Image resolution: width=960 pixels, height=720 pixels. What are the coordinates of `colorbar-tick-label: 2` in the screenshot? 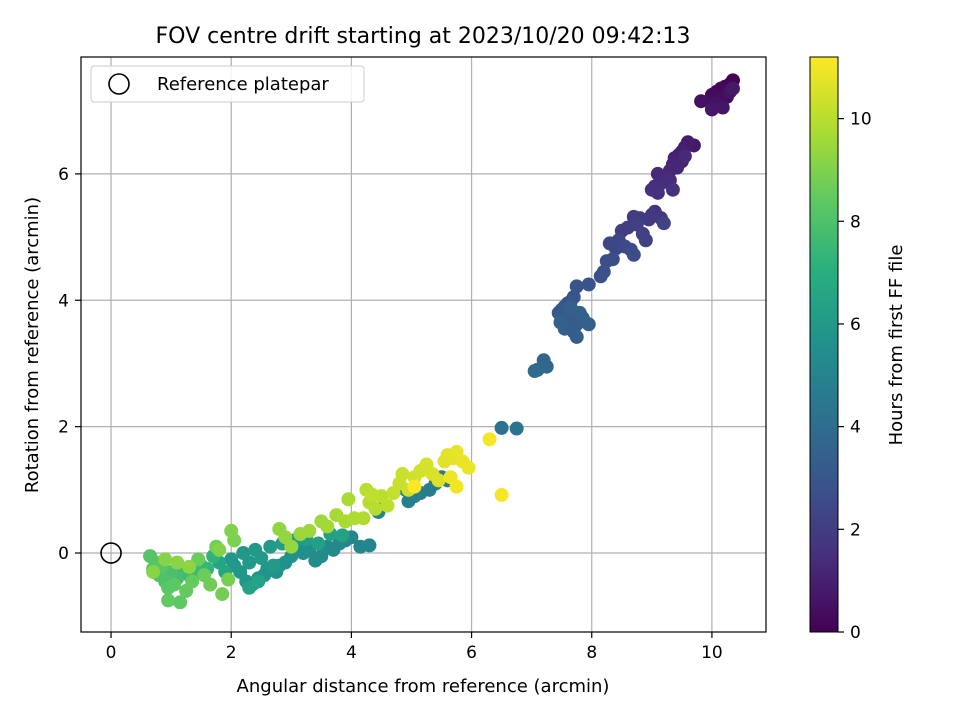 It's located at (855, 530).